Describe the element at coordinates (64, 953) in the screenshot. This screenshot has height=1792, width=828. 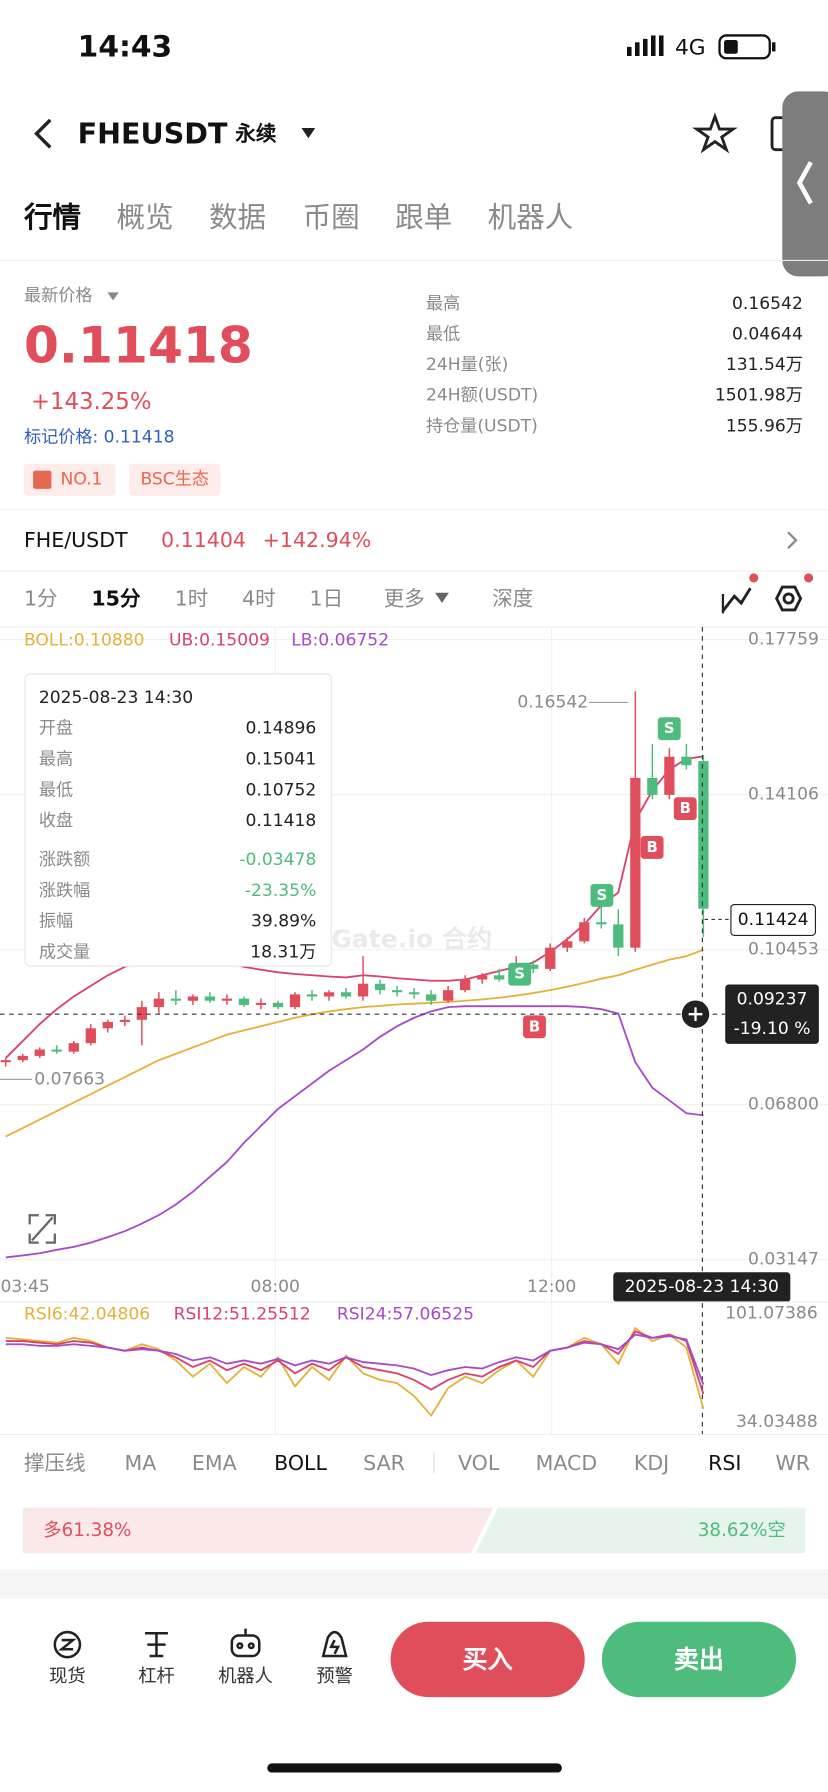
I see `tooltip-label: 成交量` at that location.